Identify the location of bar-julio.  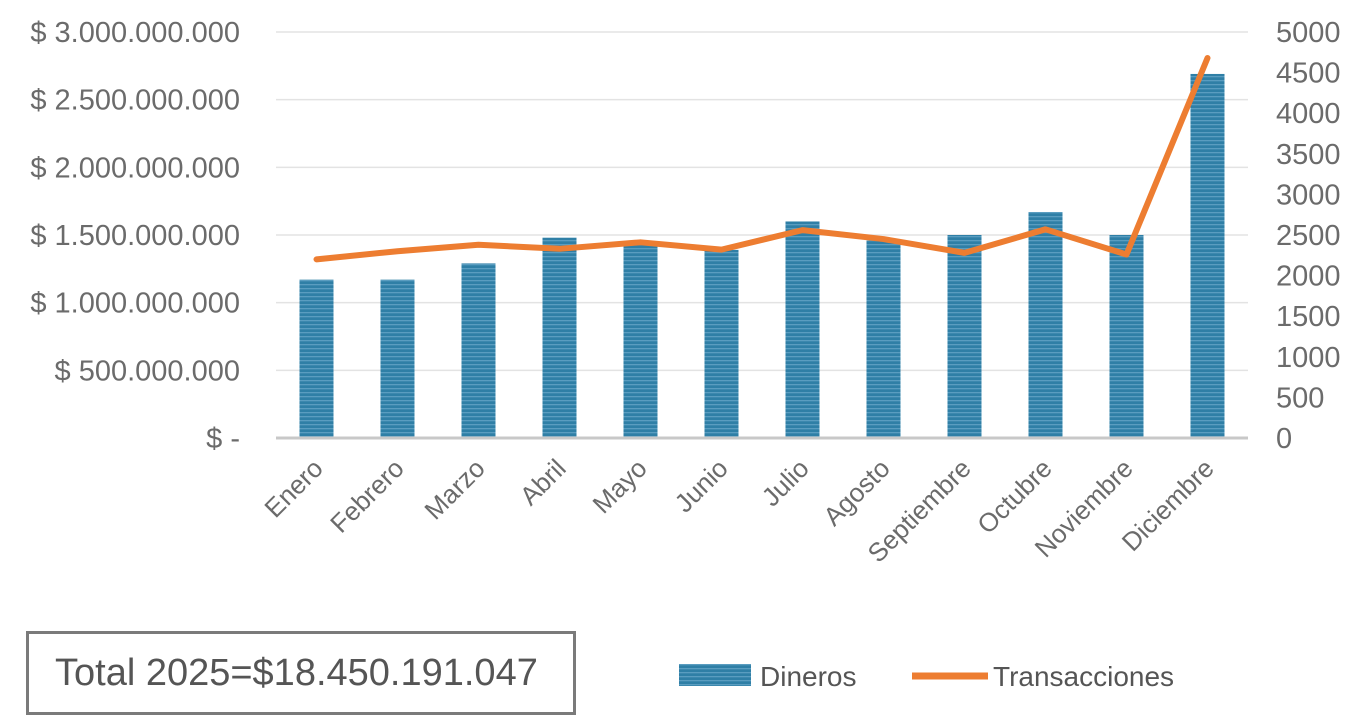
(802, 329).